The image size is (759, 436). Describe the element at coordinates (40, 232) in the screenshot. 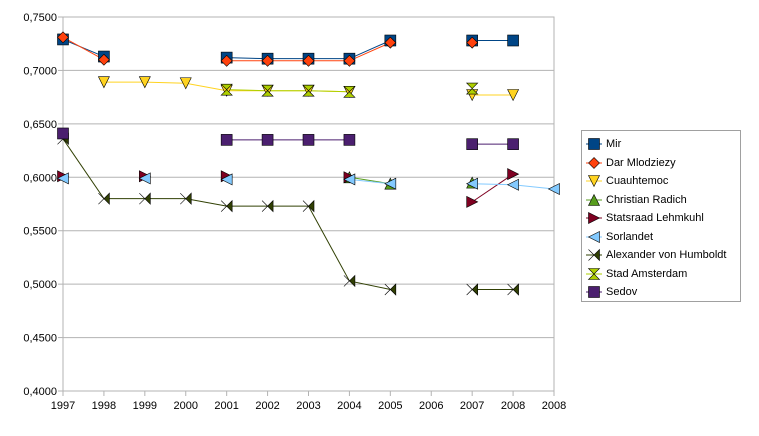

I see `y-tick-label: 0,5500` at that location.